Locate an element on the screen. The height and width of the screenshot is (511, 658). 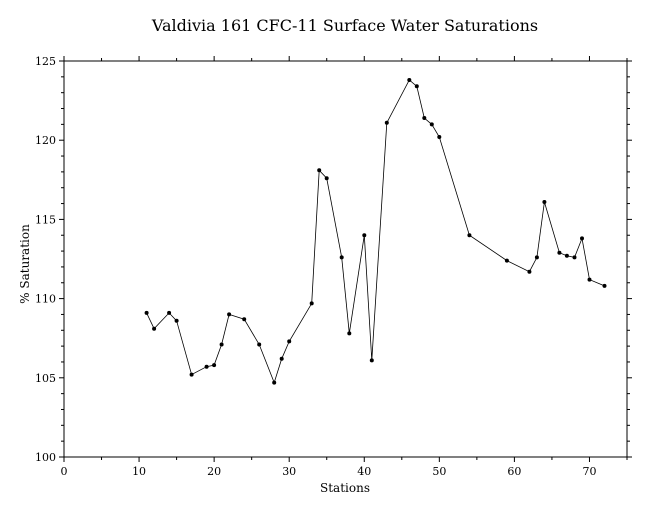
x-tick-label: 40 is located at coordinates (364, 471).